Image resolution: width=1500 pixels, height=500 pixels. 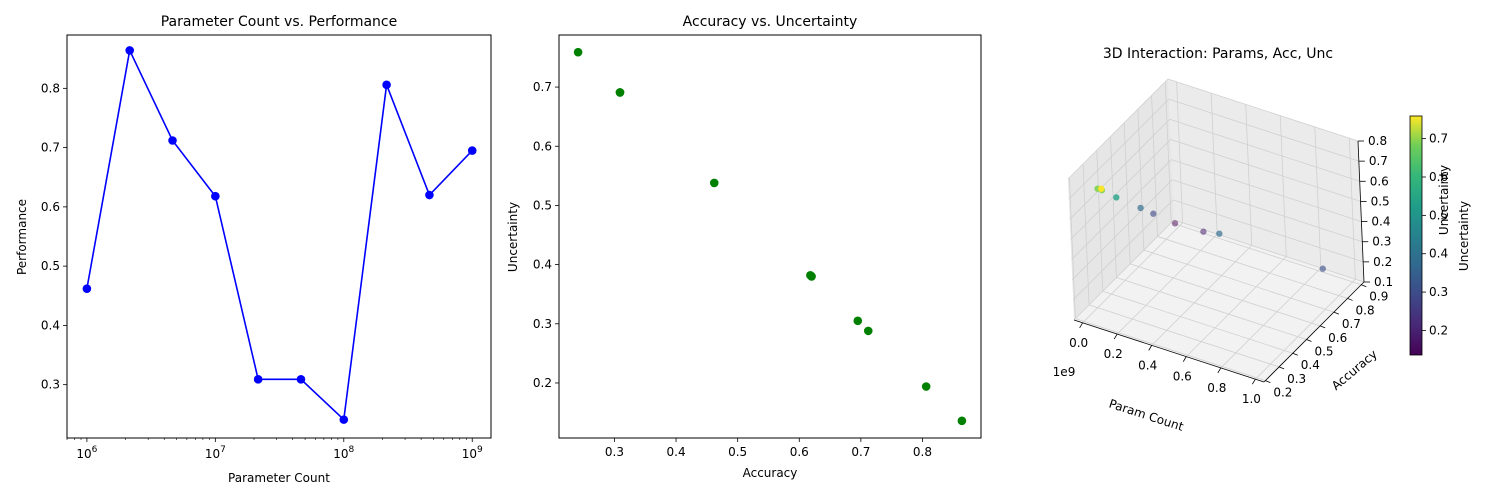 What do you see at coordinates (1380, 222) in the screenshot?
I see `z-tick-label: 0.4` at bounding box center [1380, 222].